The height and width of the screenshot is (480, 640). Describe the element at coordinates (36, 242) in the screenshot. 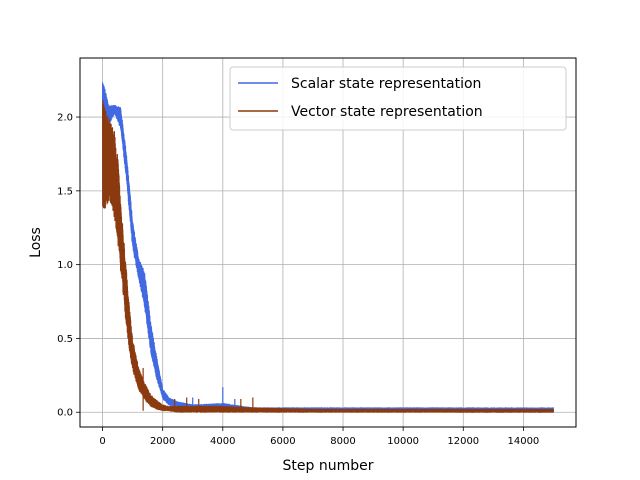

I see `y-axis-label: Loss` at that location.